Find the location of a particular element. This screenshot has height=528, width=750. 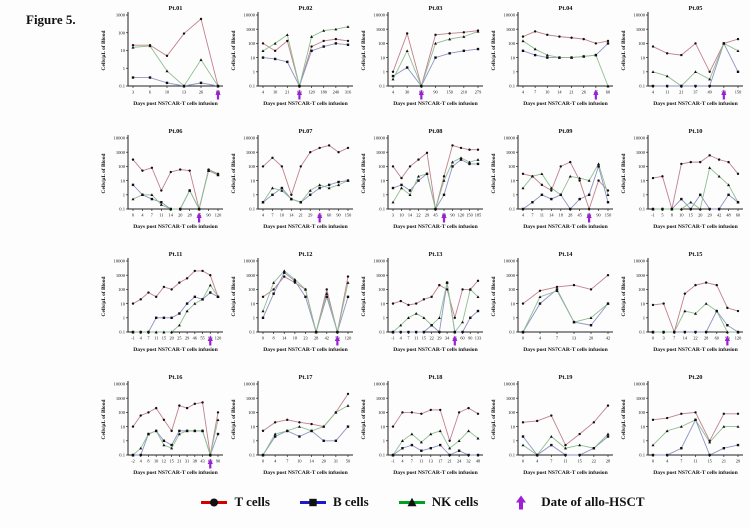

x-tick-label: 29 is located at coordinates (439, 338).